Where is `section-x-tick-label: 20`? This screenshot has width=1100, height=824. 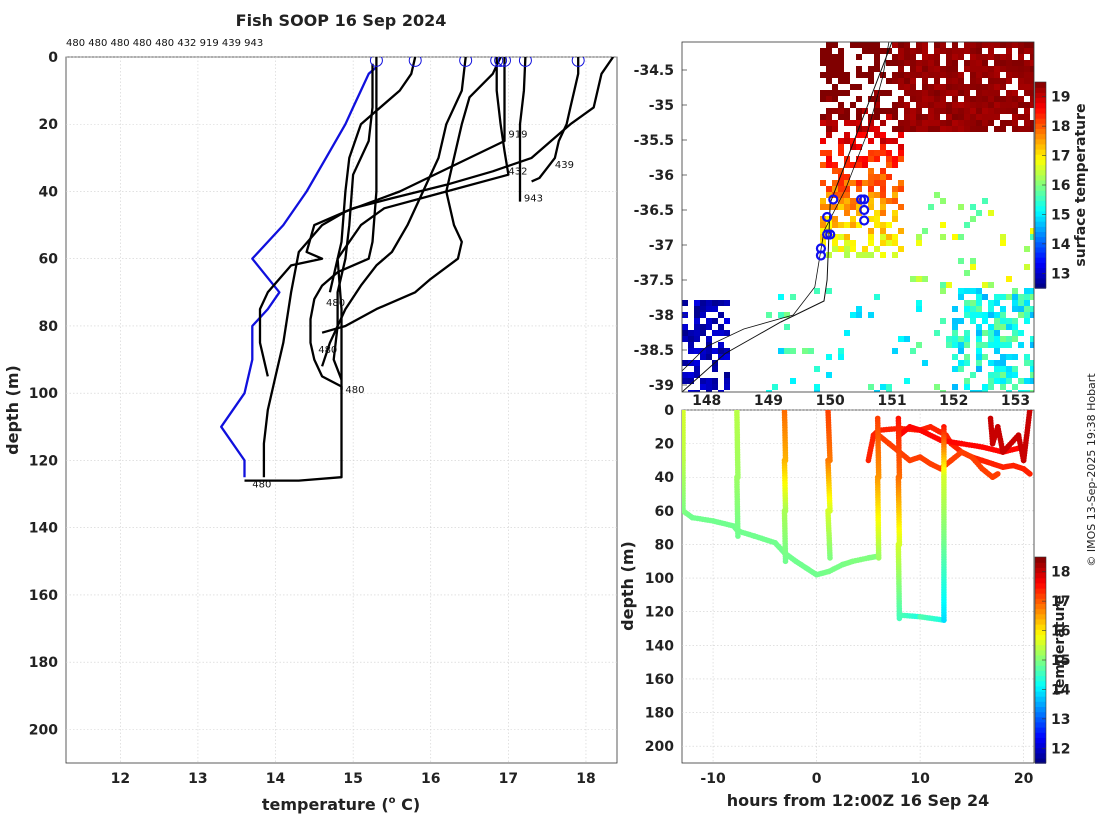 section-x-tick-label: 20 is located at coordinates (1024, 779).